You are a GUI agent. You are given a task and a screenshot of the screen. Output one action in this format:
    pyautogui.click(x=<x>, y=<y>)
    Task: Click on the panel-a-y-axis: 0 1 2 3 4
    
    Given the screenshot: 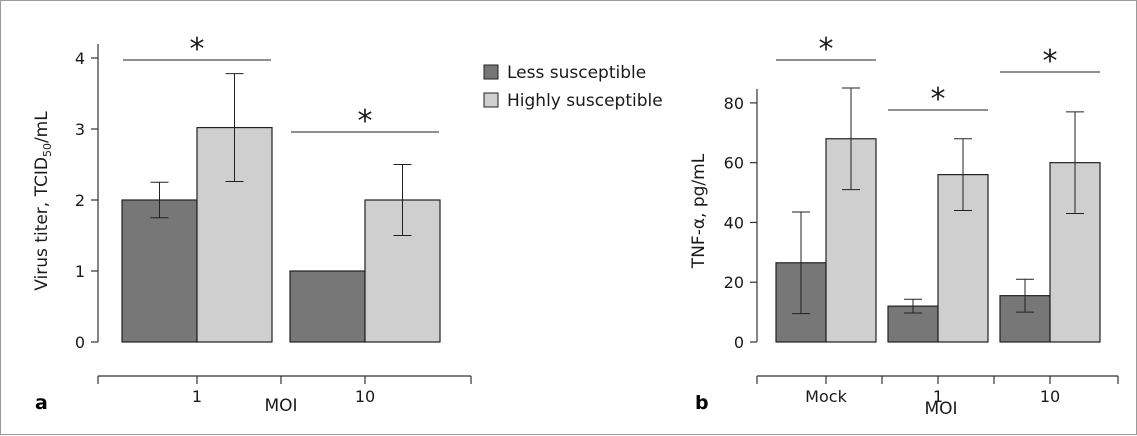 What is the action you would take?
    pyautogui.click(x=87, y=198)
    